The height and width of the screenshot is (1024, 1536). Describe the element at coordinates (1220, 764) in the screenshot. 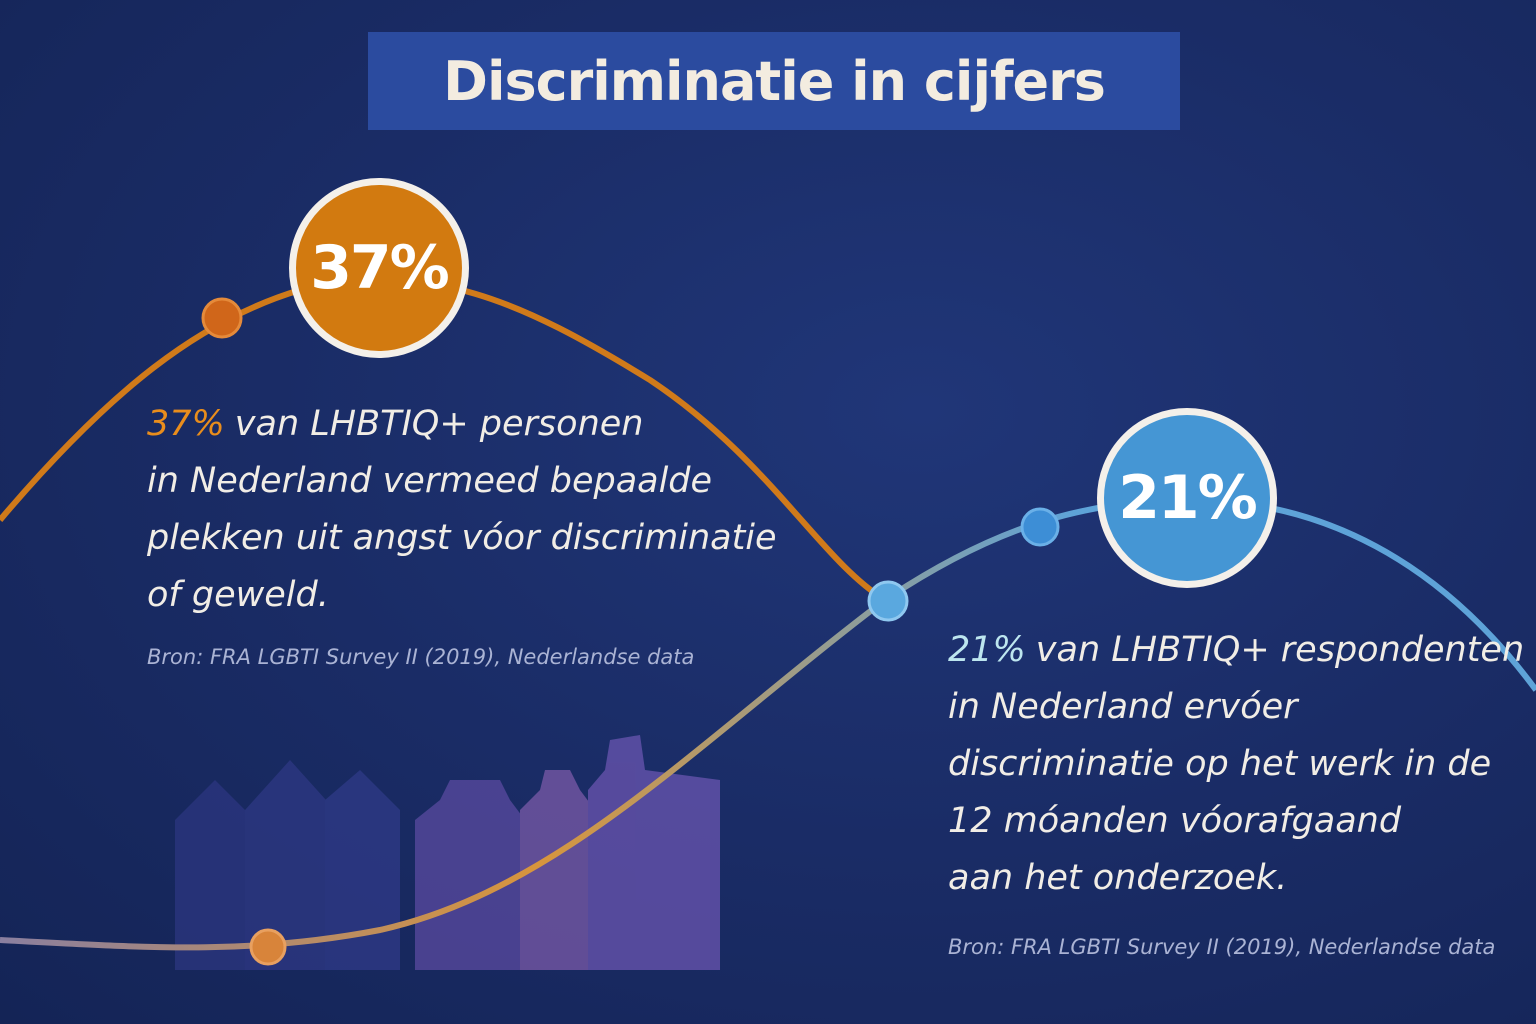

I see `line-text: discriminatie op het werk in de` at that location.